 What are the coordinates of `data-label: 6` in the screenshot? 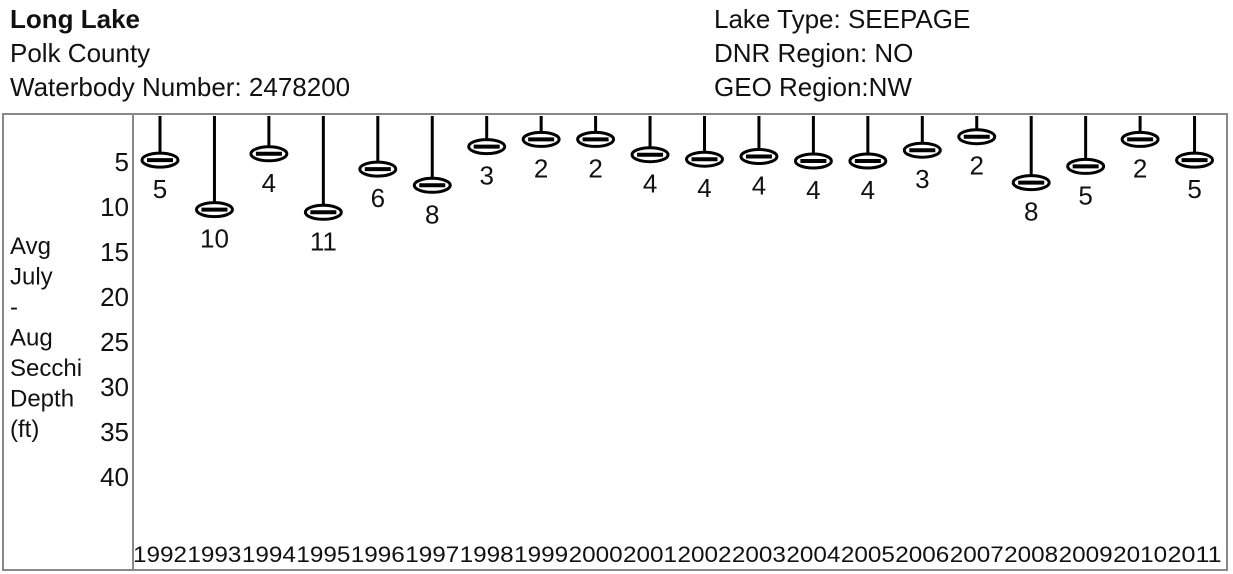 It's located at (378, 198).